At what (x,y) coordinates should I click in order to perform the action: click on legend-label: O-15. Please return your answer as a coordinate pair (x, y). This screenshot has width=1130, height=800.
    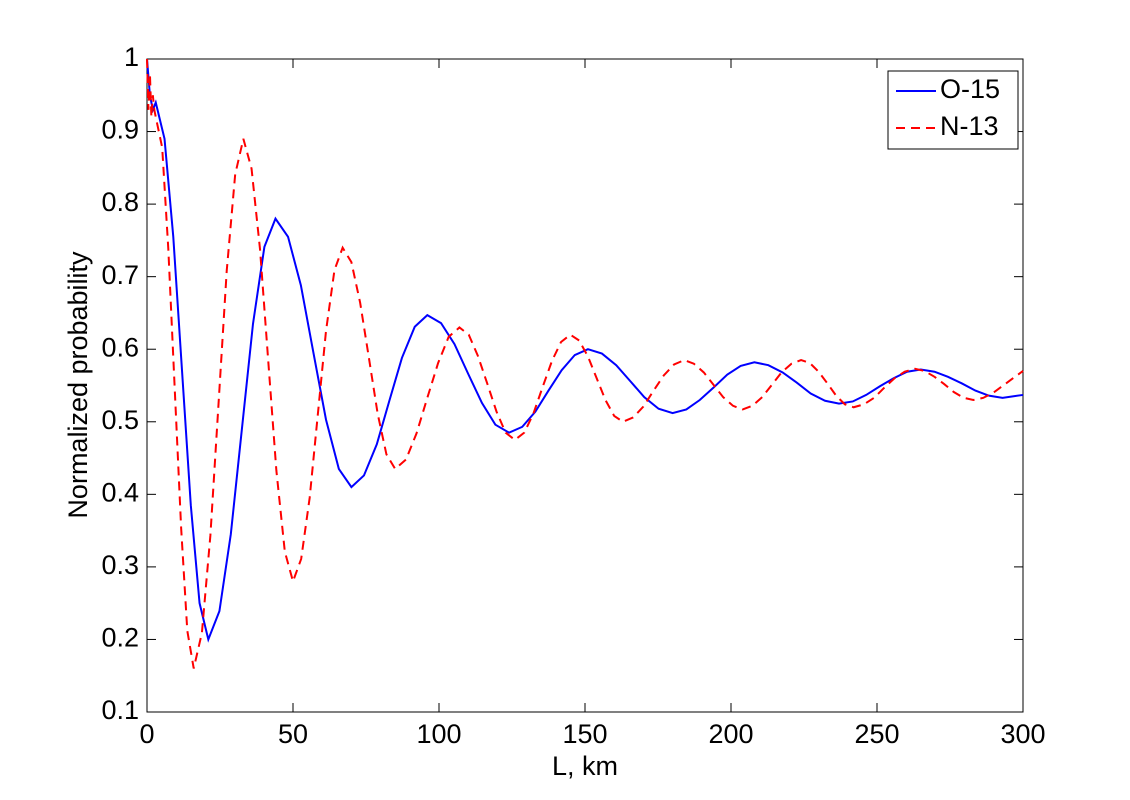
    Looking at the image, I should click on (970, 89).